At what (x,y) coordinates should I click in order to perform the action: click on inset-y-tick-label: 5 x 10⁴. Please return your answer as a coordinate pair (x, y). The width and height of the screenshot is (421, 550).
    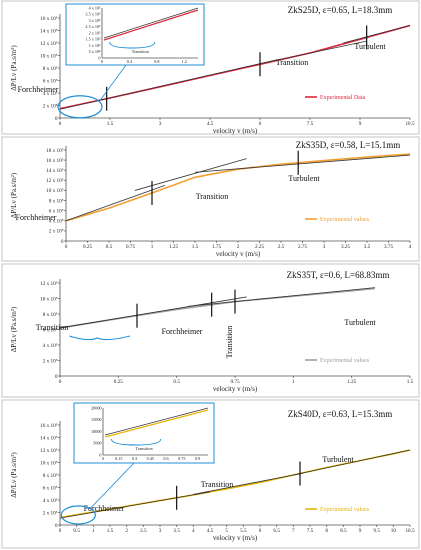
    Looking at the image, I should click on (95, 51).